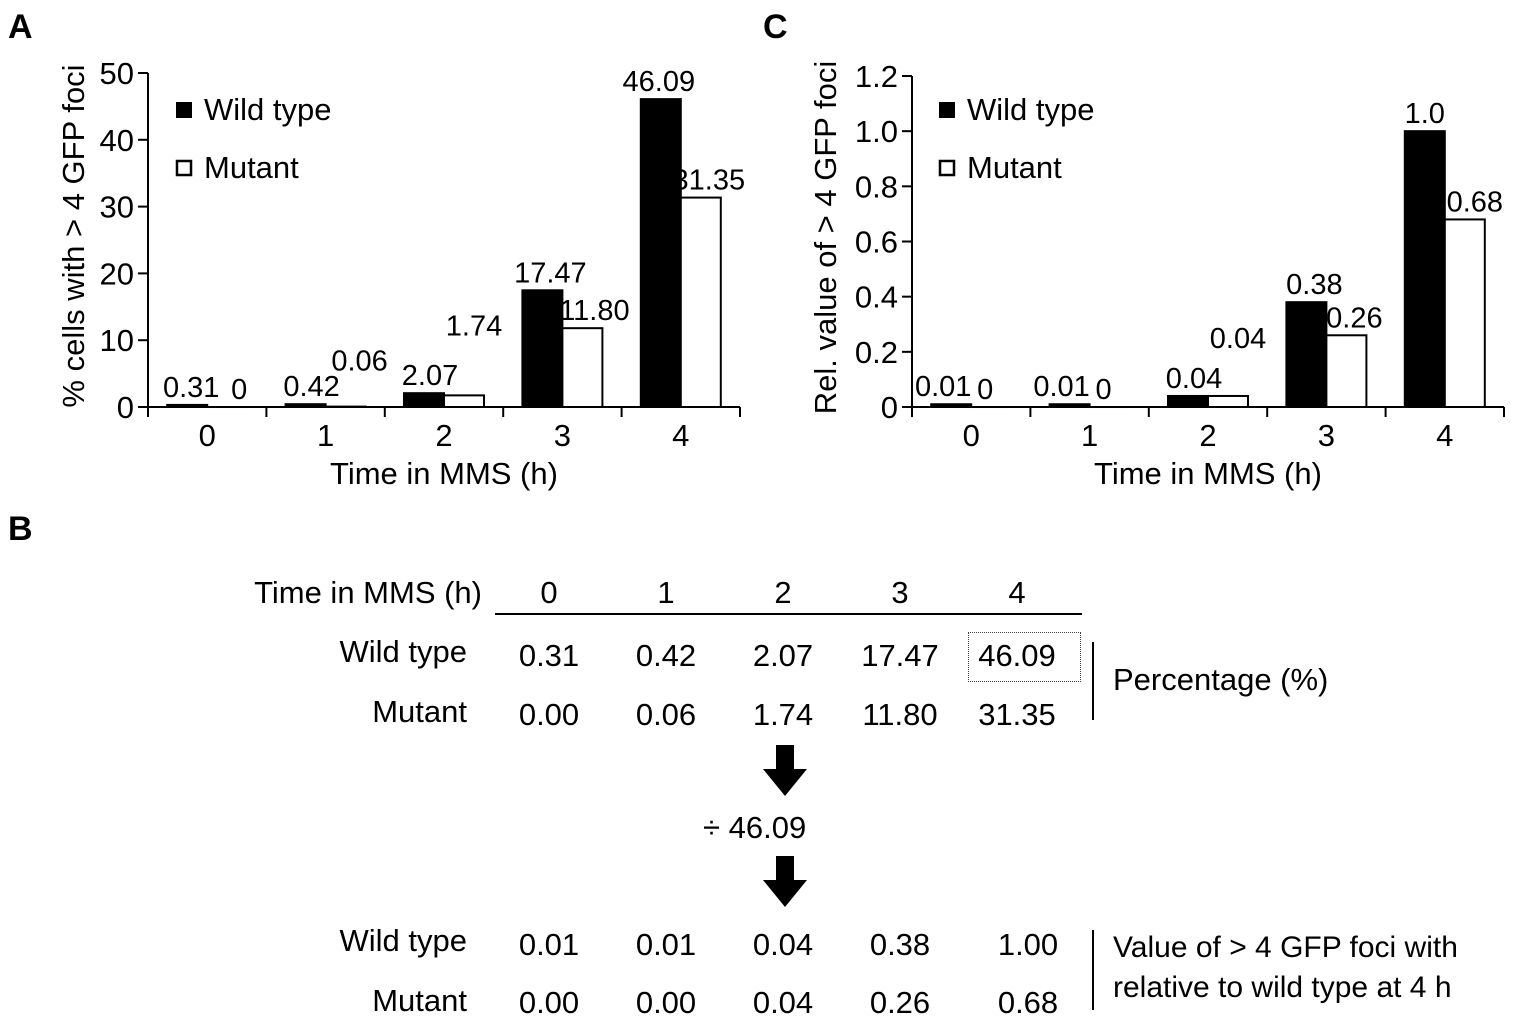 The image size is (1534, 1033). What do you see at coordinates (1017, 592) in the screenshot?
I see `col-header: 4` at bounding box center [1017, 592].